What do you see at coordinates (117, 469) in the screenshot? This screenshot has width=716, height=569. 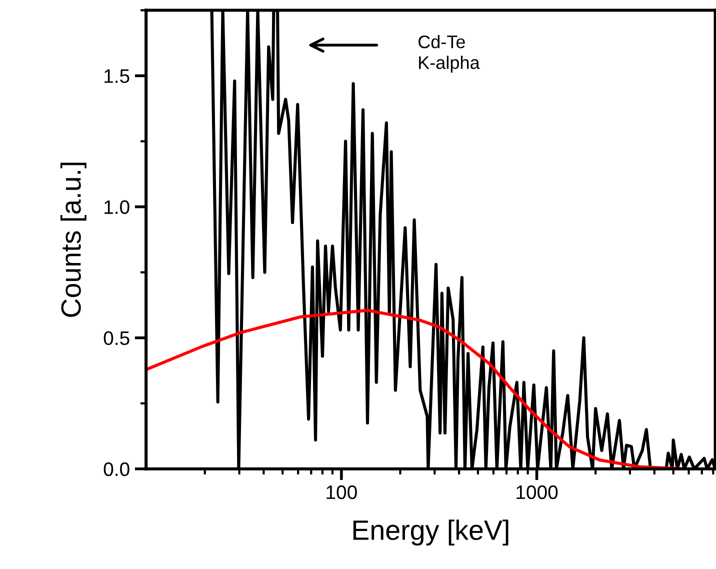 I see `y-tick-label: 0.0` at bounding box center [117, 469].